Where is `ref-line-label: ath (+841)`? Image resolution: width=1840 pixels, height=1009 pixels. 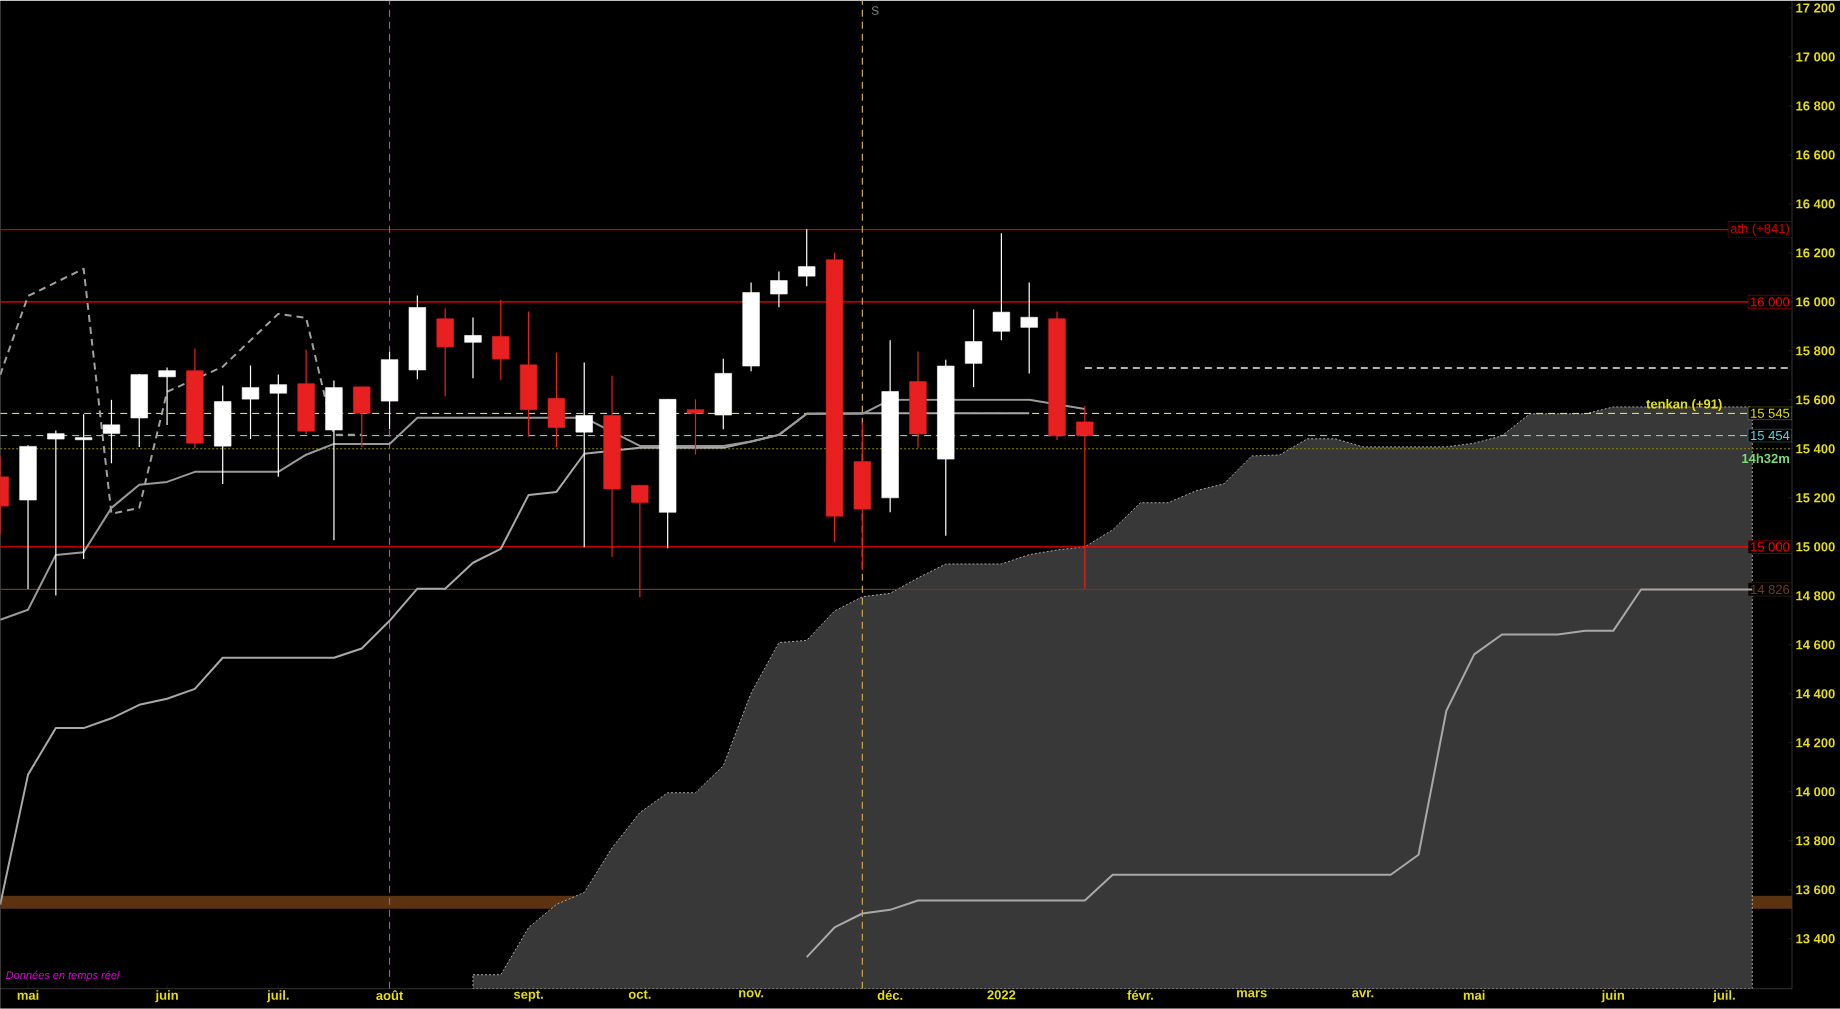
ref-line-label: ath (+841) is located at coordinates (1759, 229).